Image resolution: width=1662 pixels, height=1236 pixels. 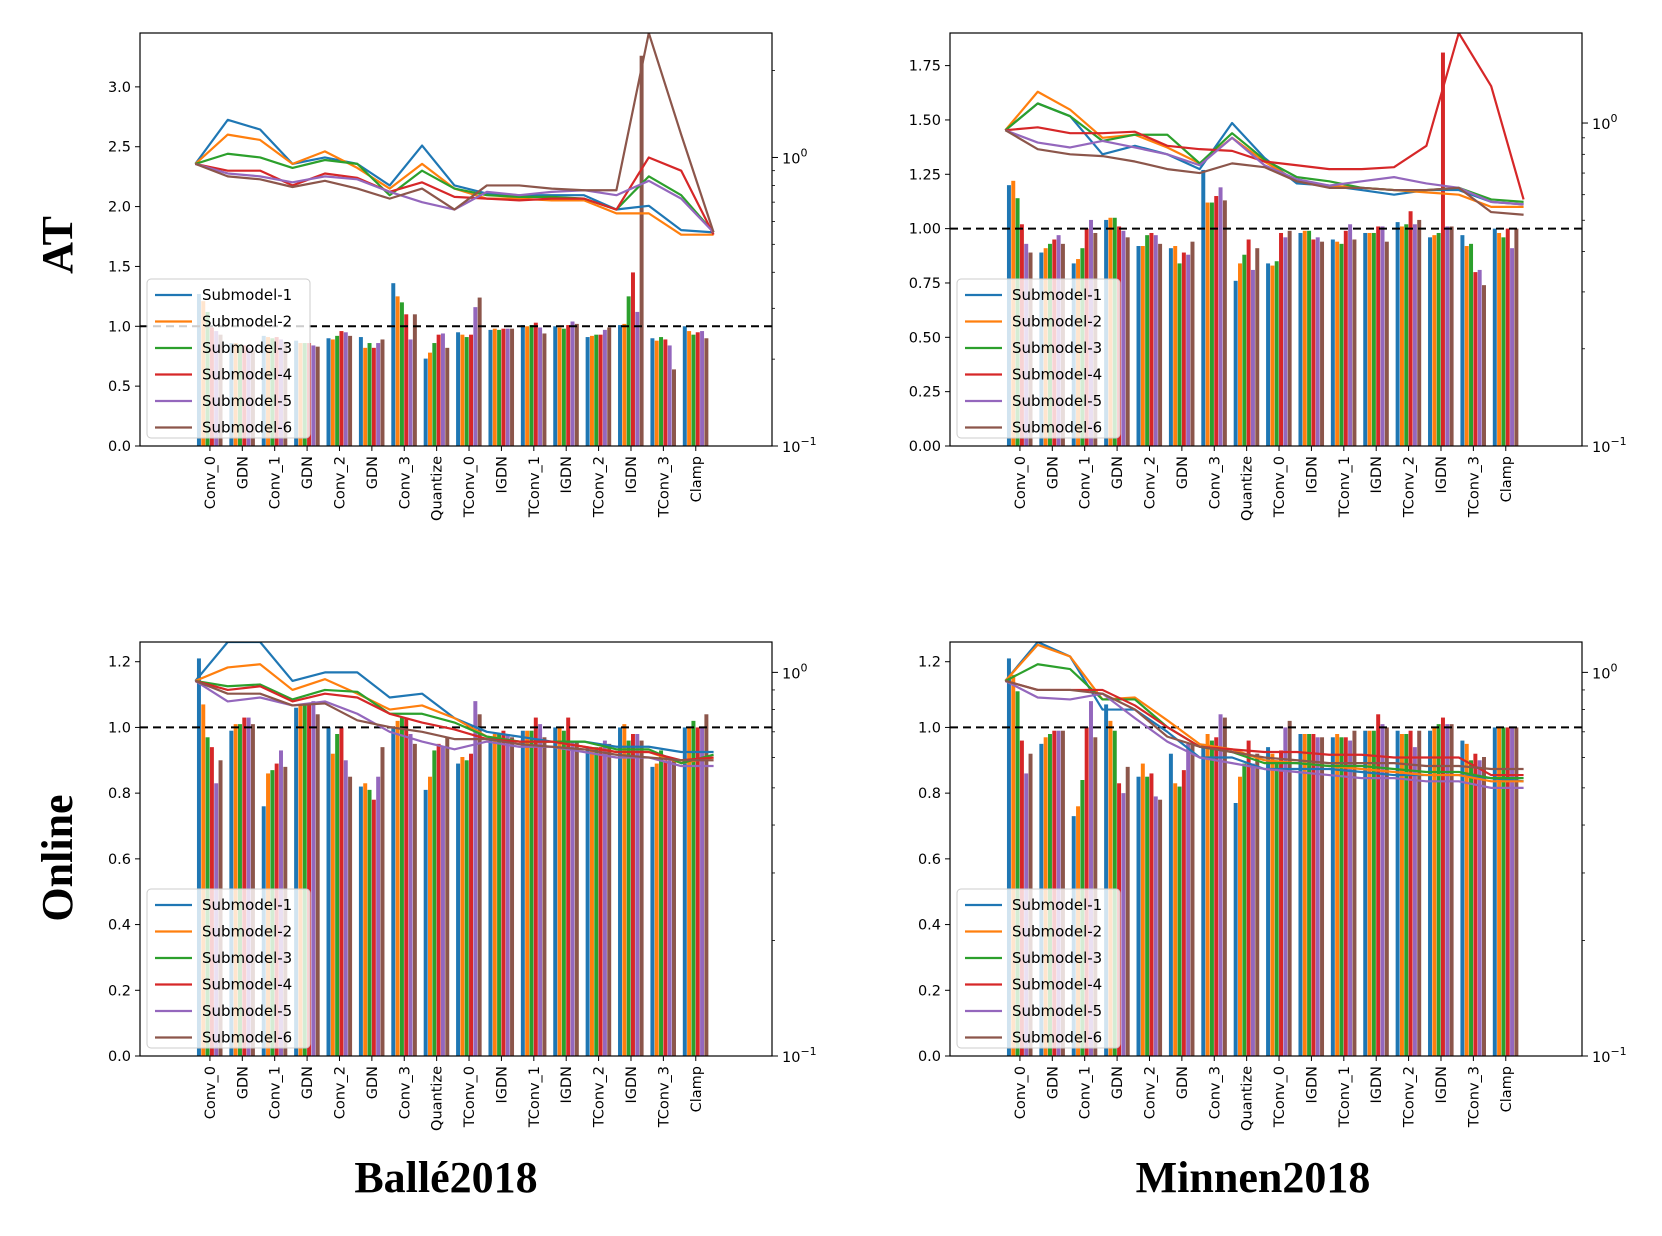 What do you see at coordinates (1438, 339) in the screenshot?
I see `bar-submodel-3-igdn` at bounding box center [1438, 339].